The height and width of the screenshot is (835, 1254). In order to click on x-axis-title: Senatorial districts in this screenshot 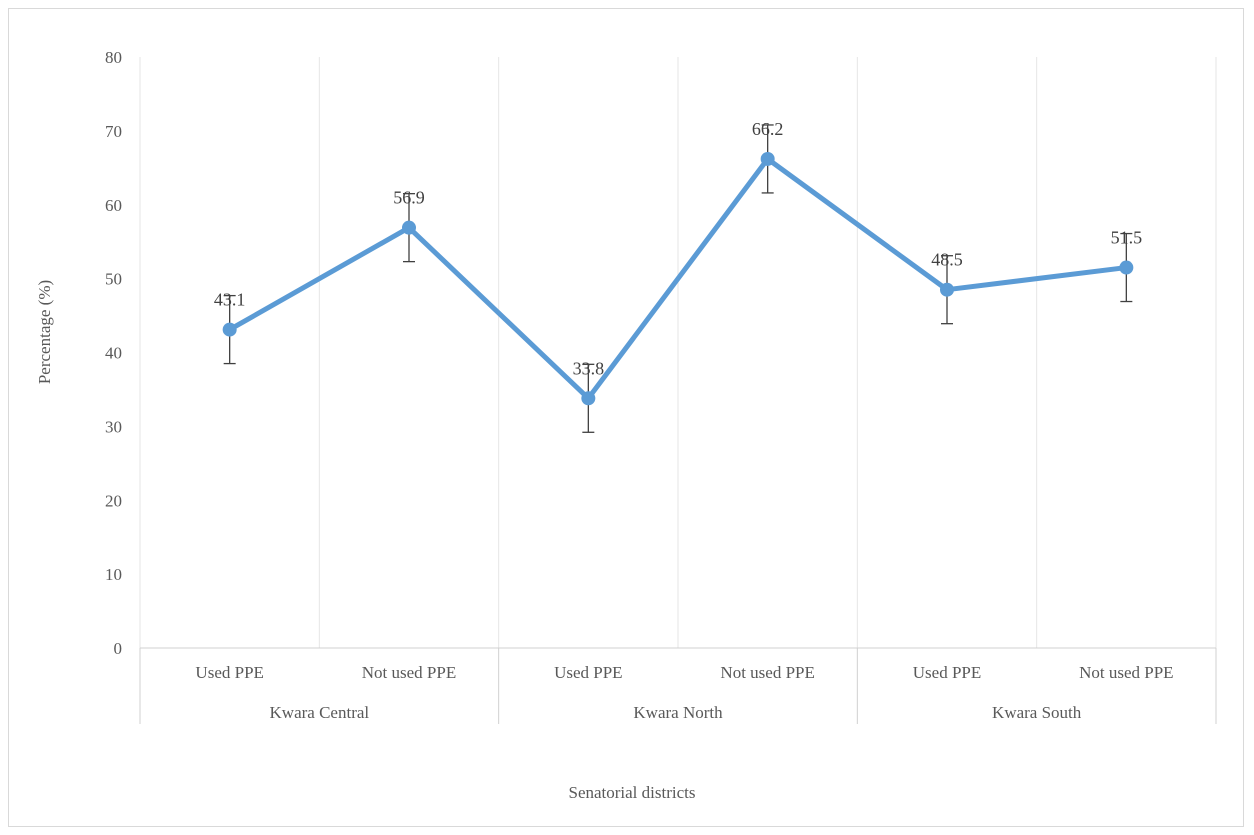, I will do `click(631, 792)`.